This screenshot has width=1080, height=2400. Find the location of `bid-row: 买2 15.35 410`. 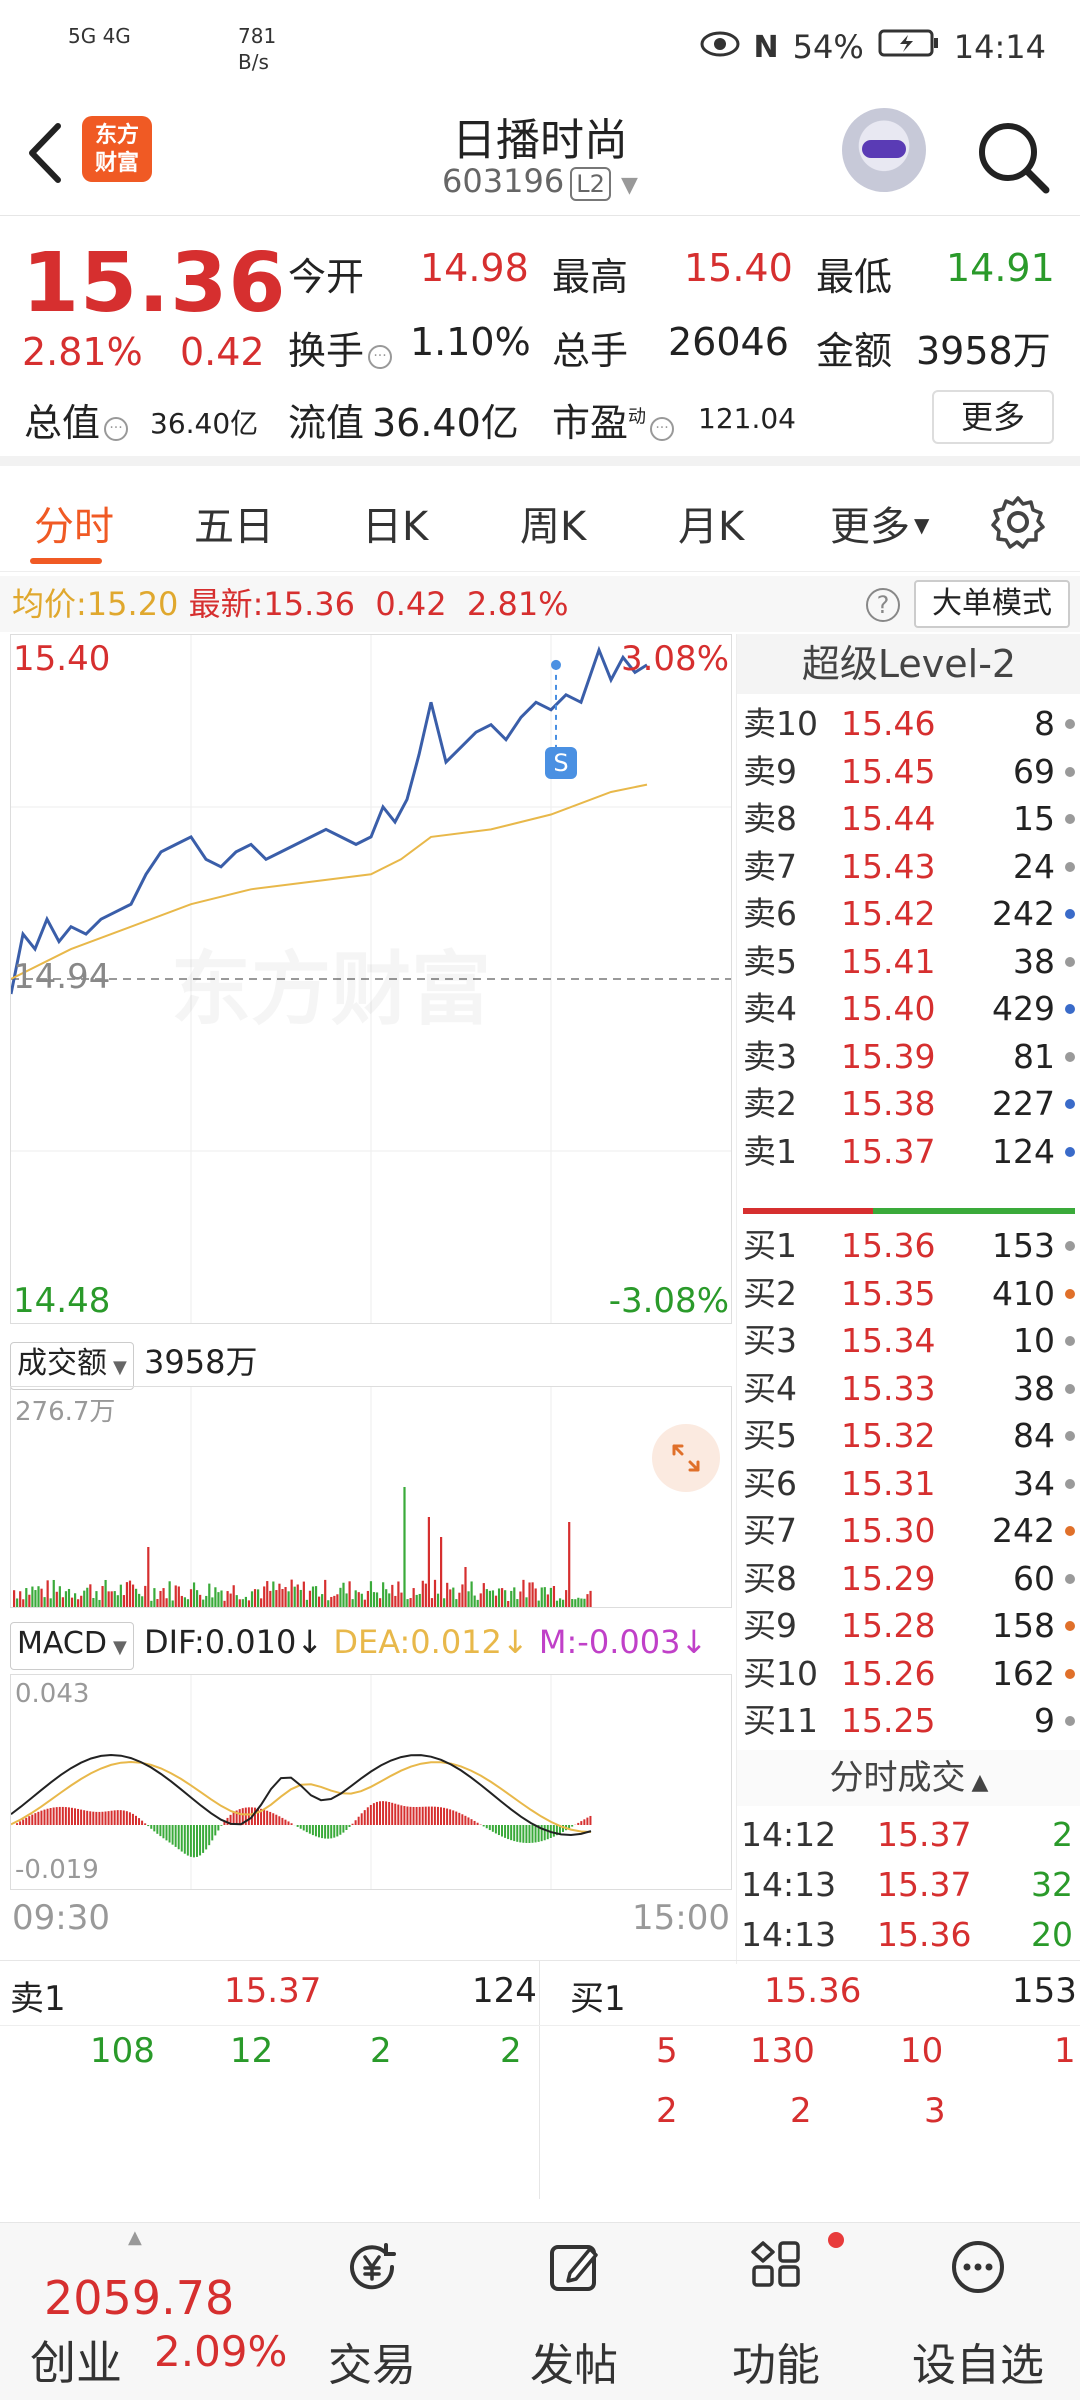

bid-row: 买2 15.35 410 is located at coordinates (908, 1294).